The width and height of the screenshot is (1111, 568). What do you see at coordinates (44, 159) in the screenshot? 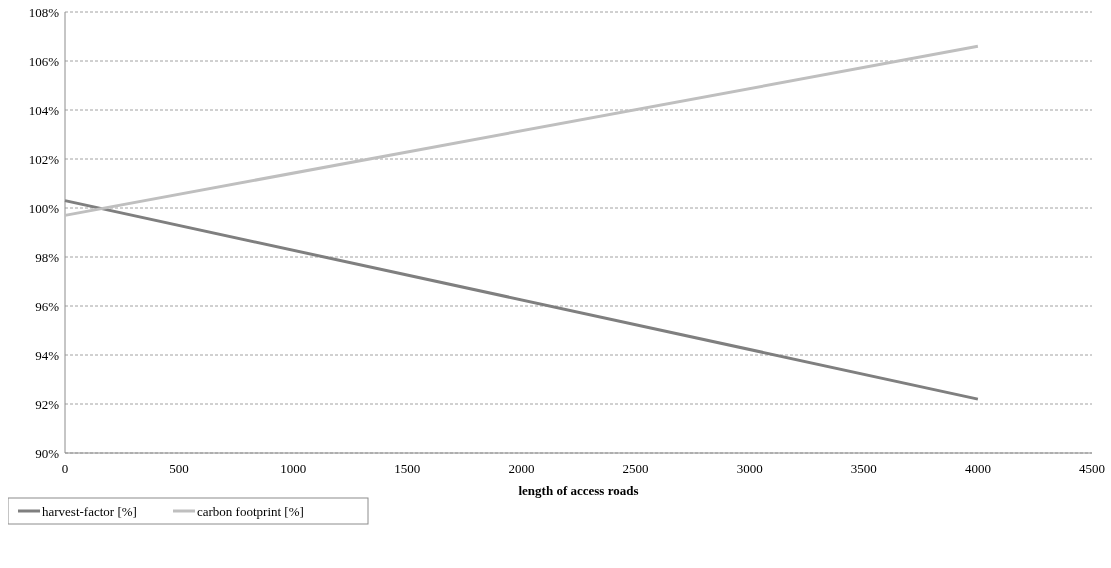
I see `y-tick-label: 102%` at bounding box center [44, 159].